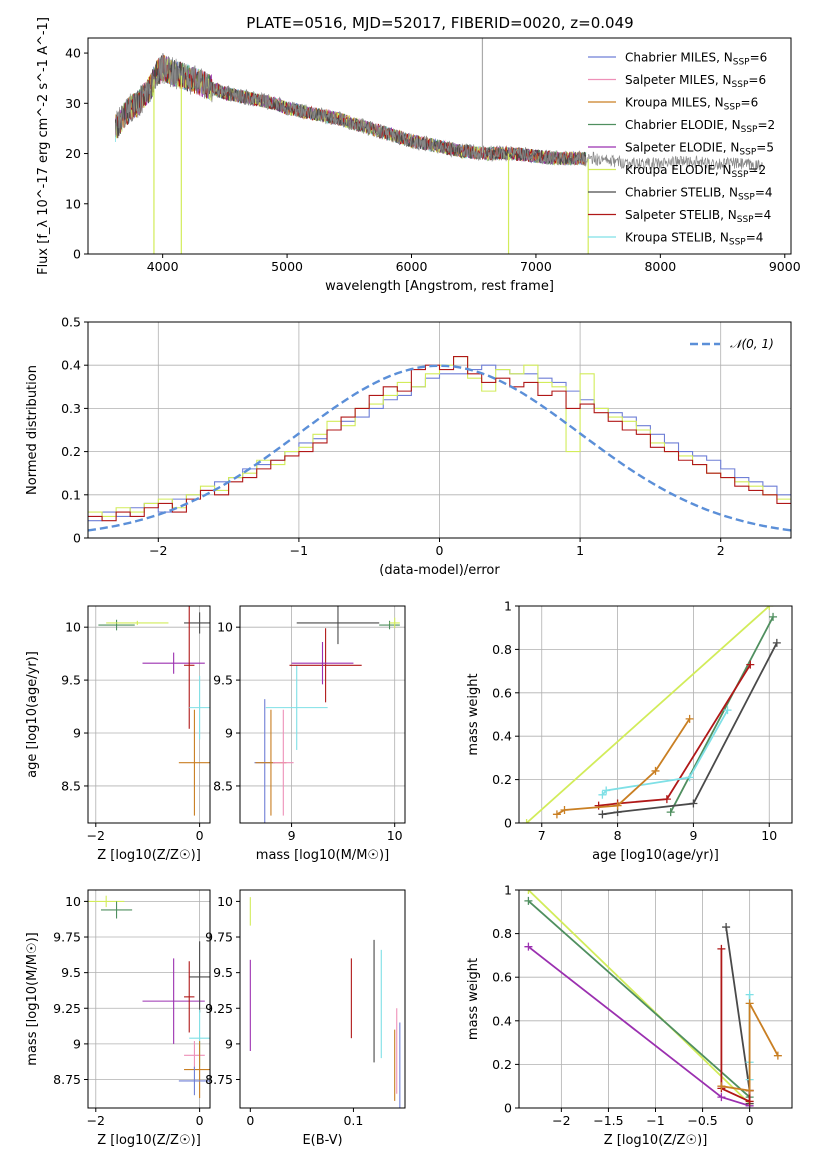 This screenshot has height=1170, width=819. I want to click on x-axis-label: age [log10(age/yr)], so click(655, 855).